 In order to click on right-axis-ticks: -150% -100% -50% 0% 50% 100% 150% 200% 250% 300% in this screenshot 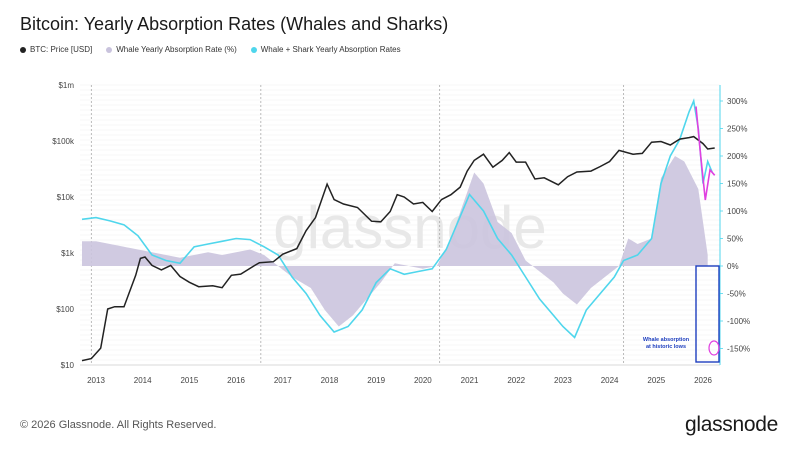, I will do `click(735, 225)`.